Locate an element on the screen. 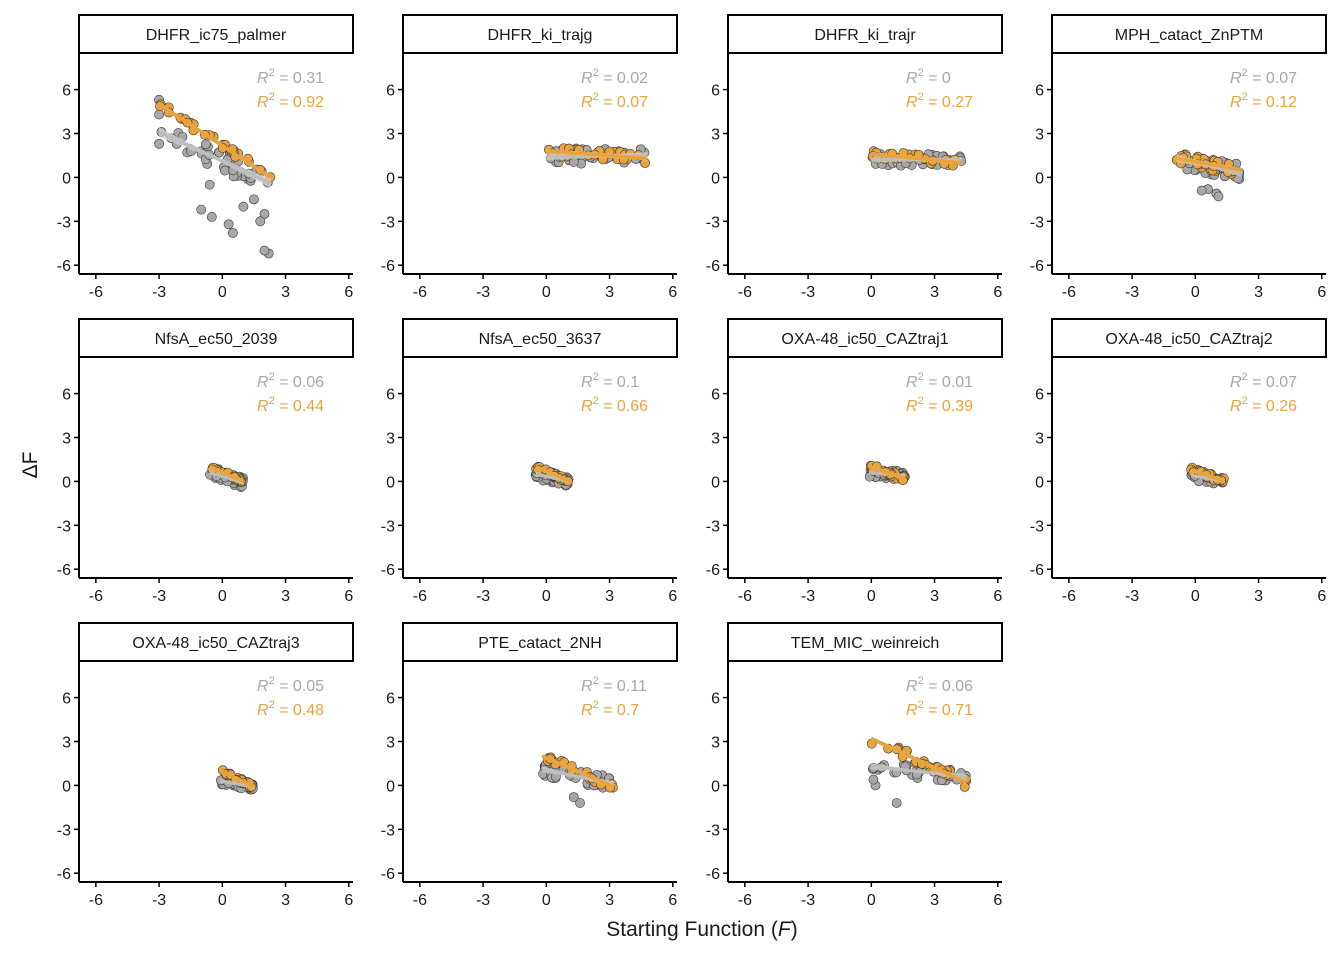  r2-grey-annotation: R2 = 0.07 is located at coordinates (1263, 381).